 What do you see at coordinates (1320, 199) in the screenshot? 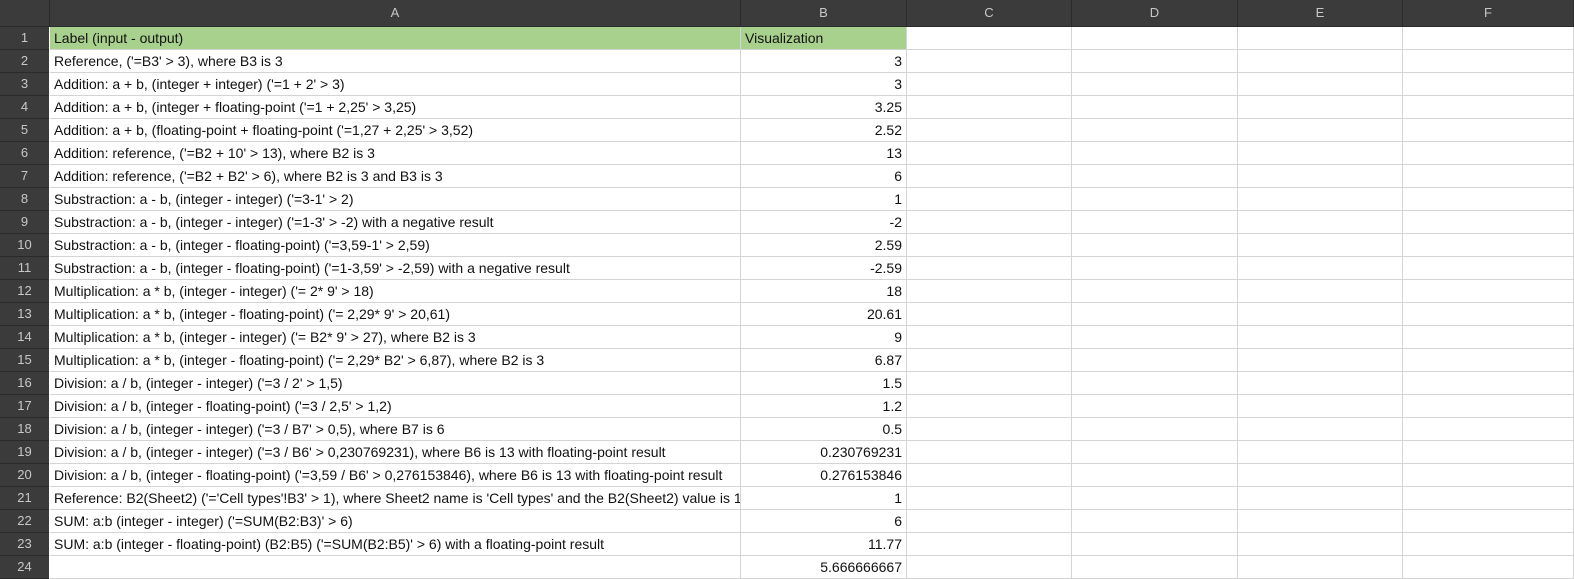
I see `cell-e8` at bounding box center [1320, 199].